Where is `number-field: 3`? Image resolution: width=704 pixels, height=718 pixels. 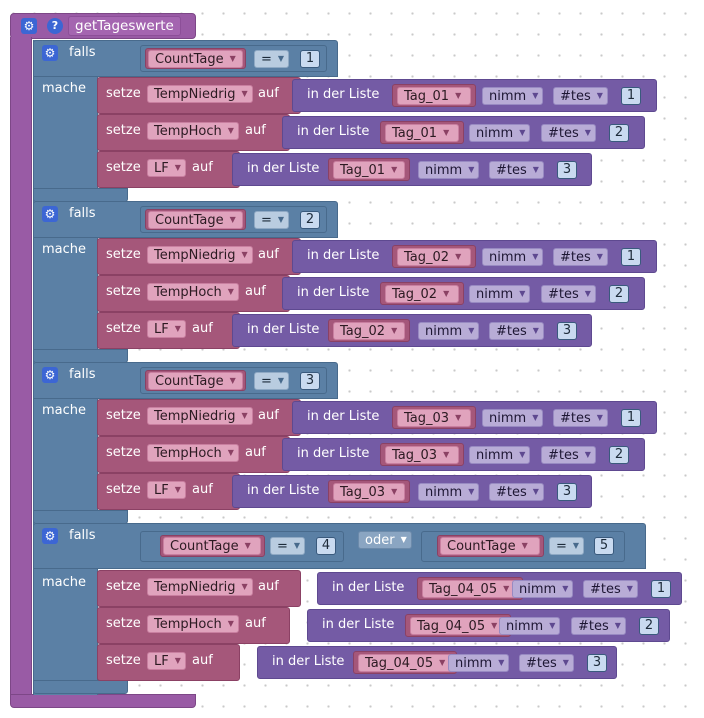 number-field: 3 is located at coordinates (310, 381).